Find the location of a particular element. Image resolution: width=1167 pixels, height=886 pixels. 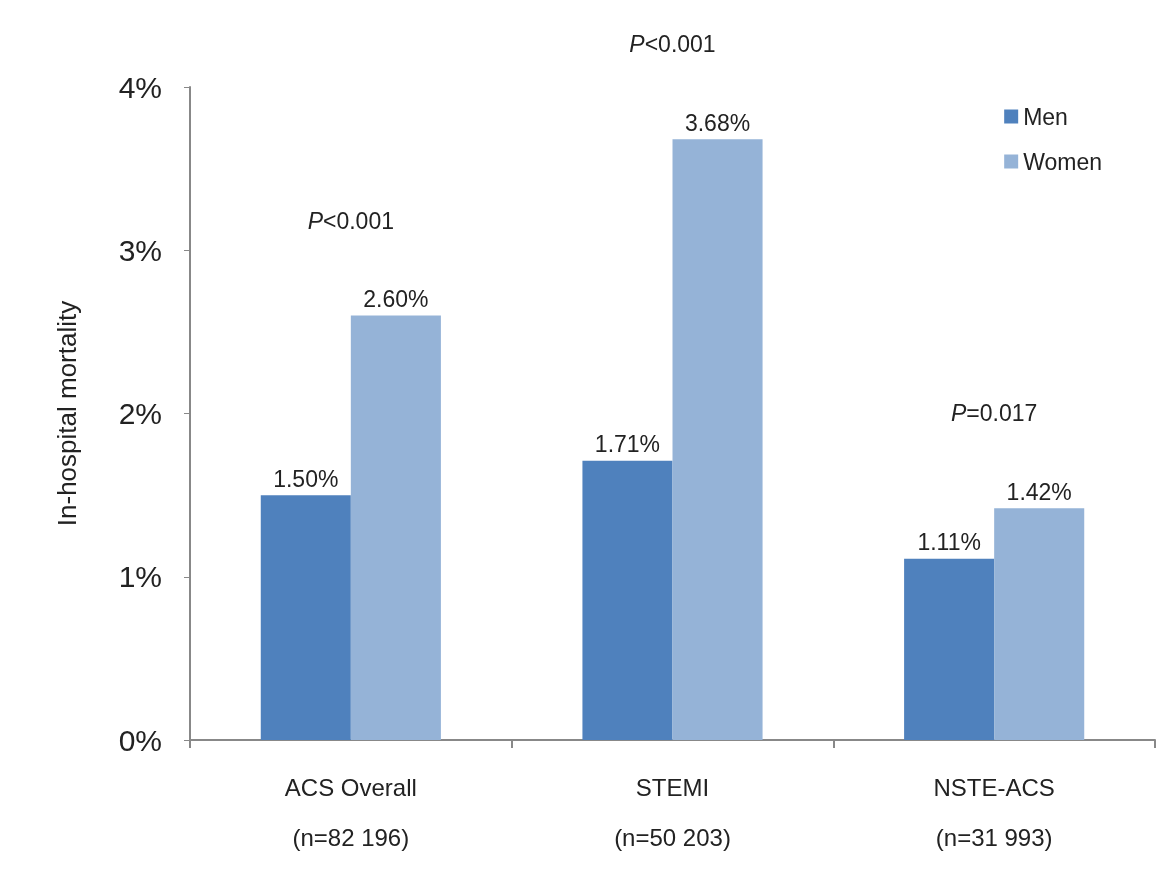

data-label: 1.50% is located at coordinates (306, 478).